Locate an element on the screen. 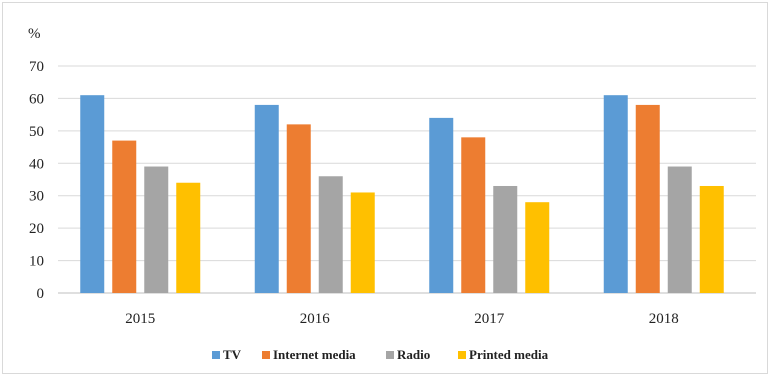  bar-internet-media-2018 is located at coordinates (647, 199).